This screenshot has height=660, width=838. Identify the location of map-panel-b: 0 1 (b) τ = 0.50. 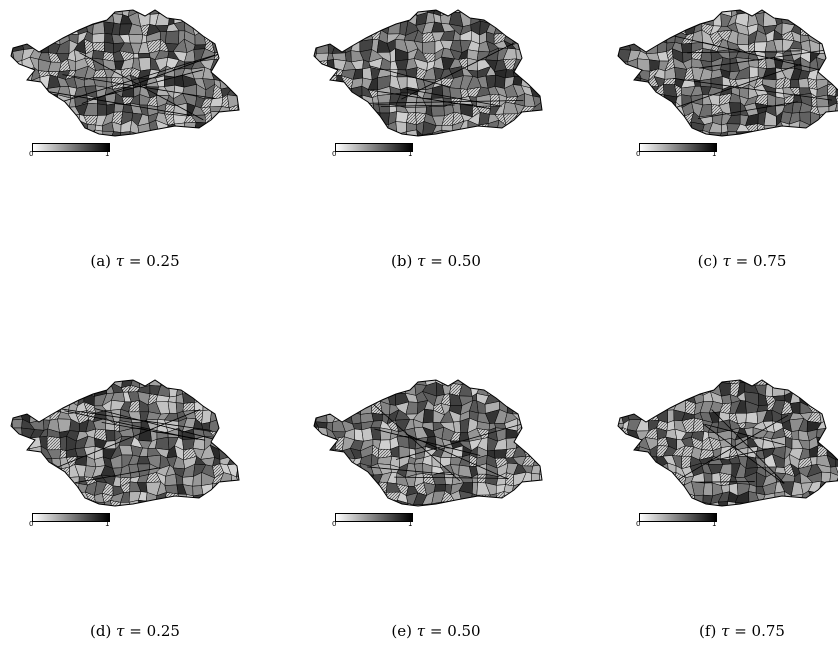
(428, 145).